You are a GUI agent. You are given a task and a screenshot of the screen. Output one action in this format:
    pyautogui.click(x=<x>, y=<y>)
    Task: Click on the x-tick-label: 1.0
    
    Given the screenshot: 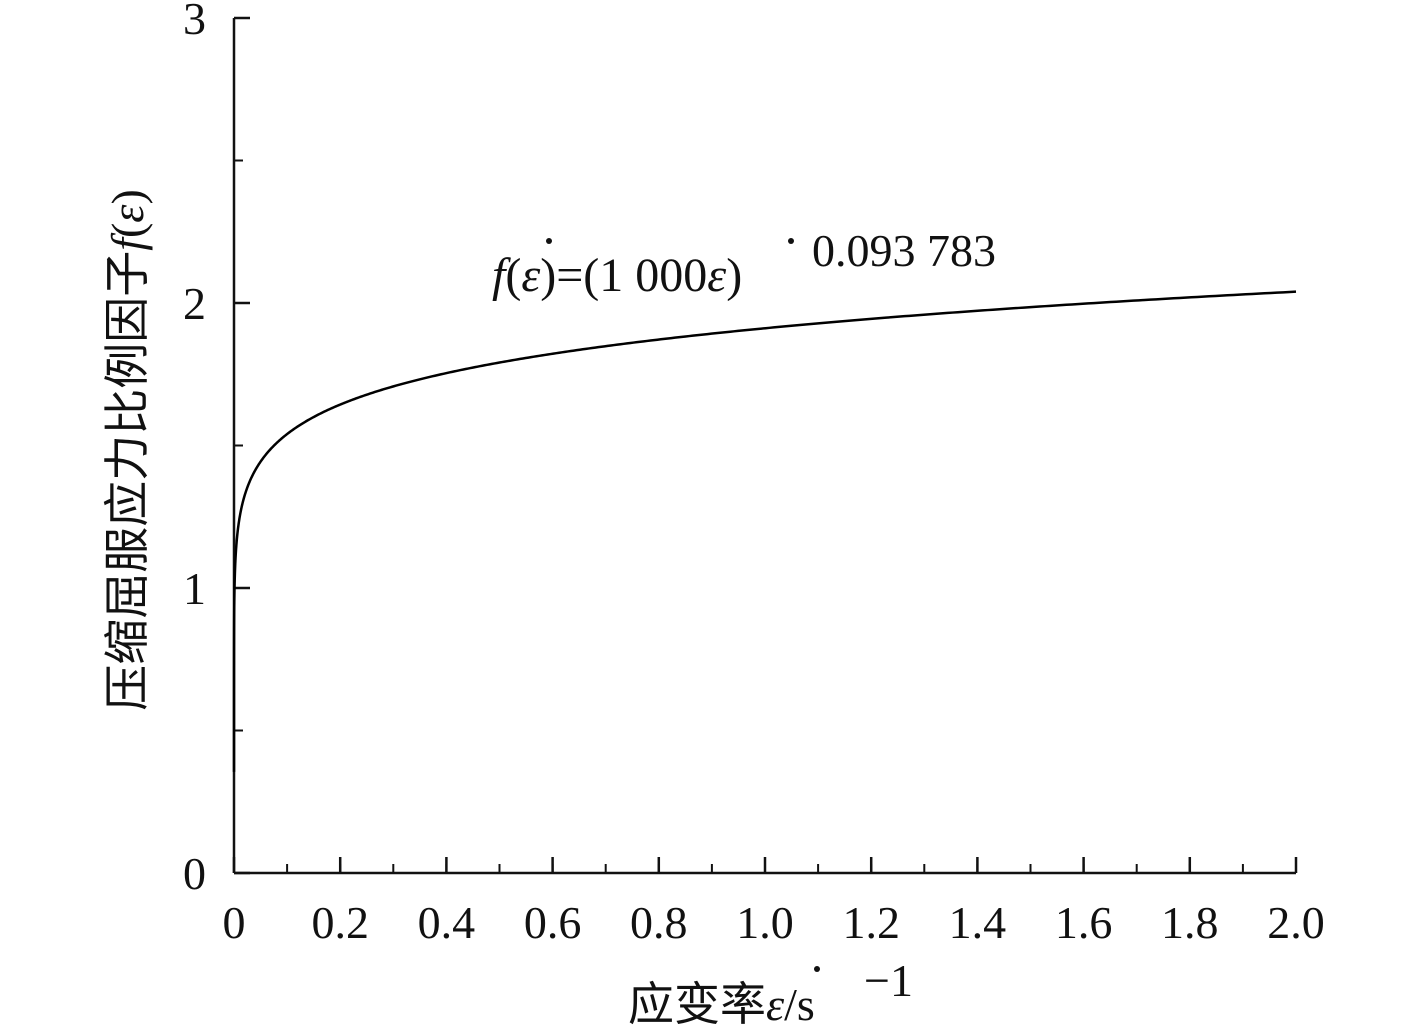 What is the action you would take?
    pyautogui.click(x=765, y=922)
    